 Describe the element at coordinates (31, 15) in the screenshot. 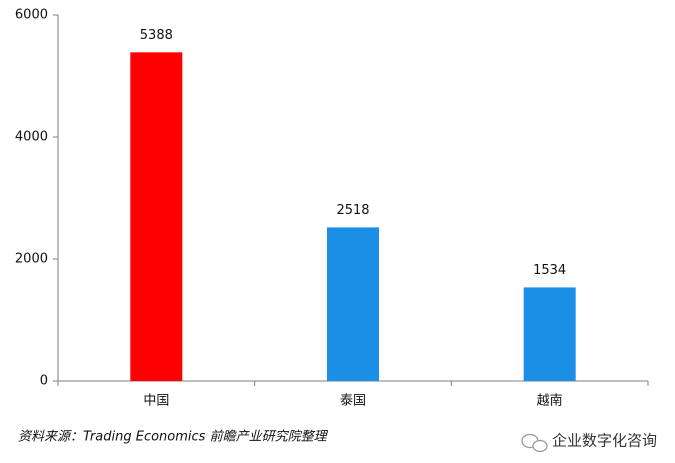

I see `y-tick-label: 6000` at that location.